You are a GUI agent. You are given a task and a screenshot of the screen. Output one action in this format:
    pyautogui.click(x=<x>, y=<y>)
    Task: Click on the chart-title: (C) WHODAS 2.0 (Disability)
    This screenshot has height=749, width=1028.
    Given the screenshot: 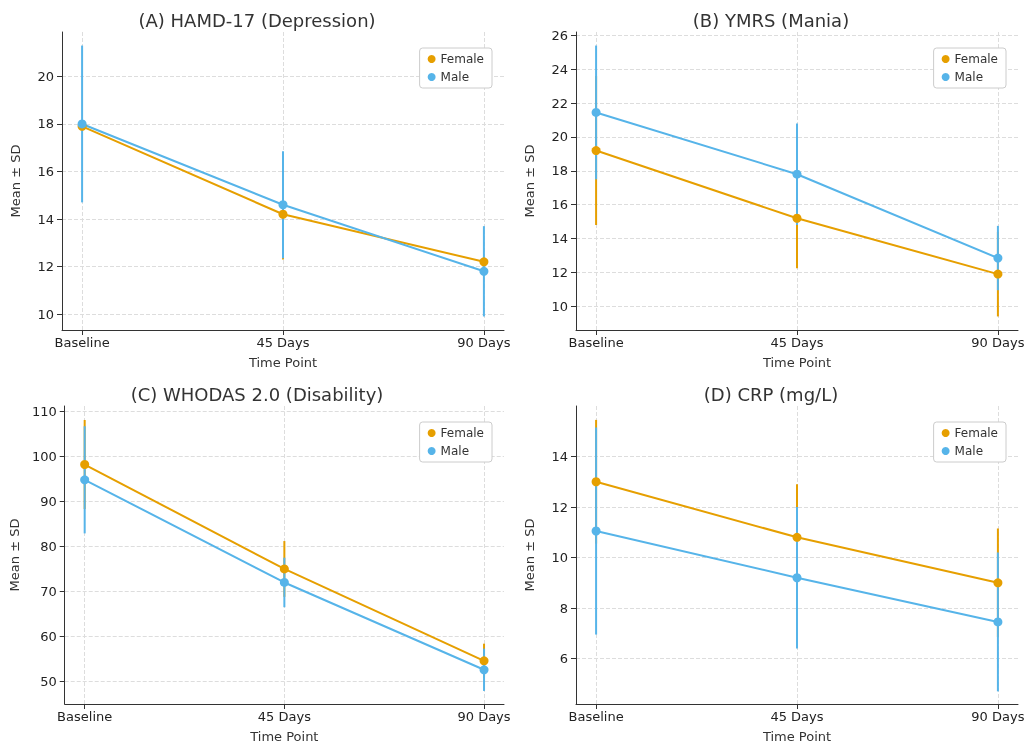 What is the action you would take?
    pyautogui.click(x=257, y=394)
    